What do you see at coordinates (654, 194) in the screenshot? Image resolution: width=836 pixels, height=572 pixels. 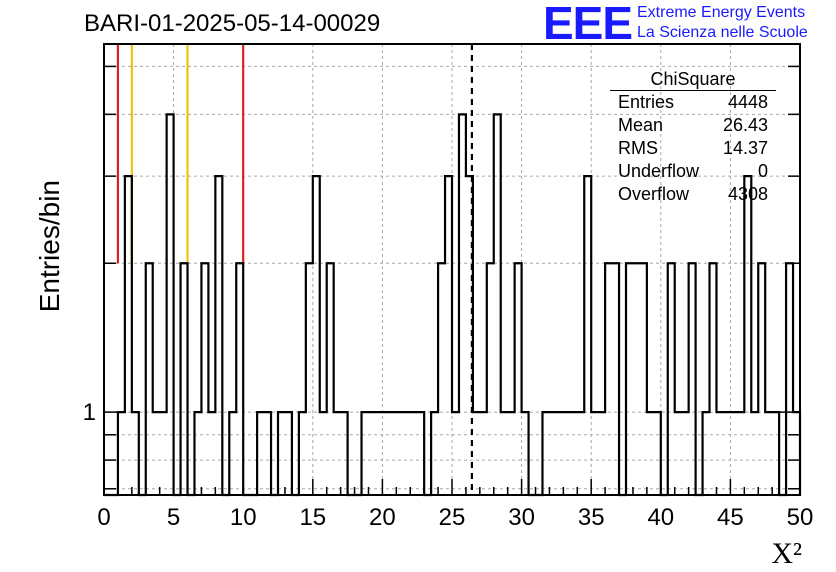 I see `stats-label: Overflow` at bounding box center [654, 194].